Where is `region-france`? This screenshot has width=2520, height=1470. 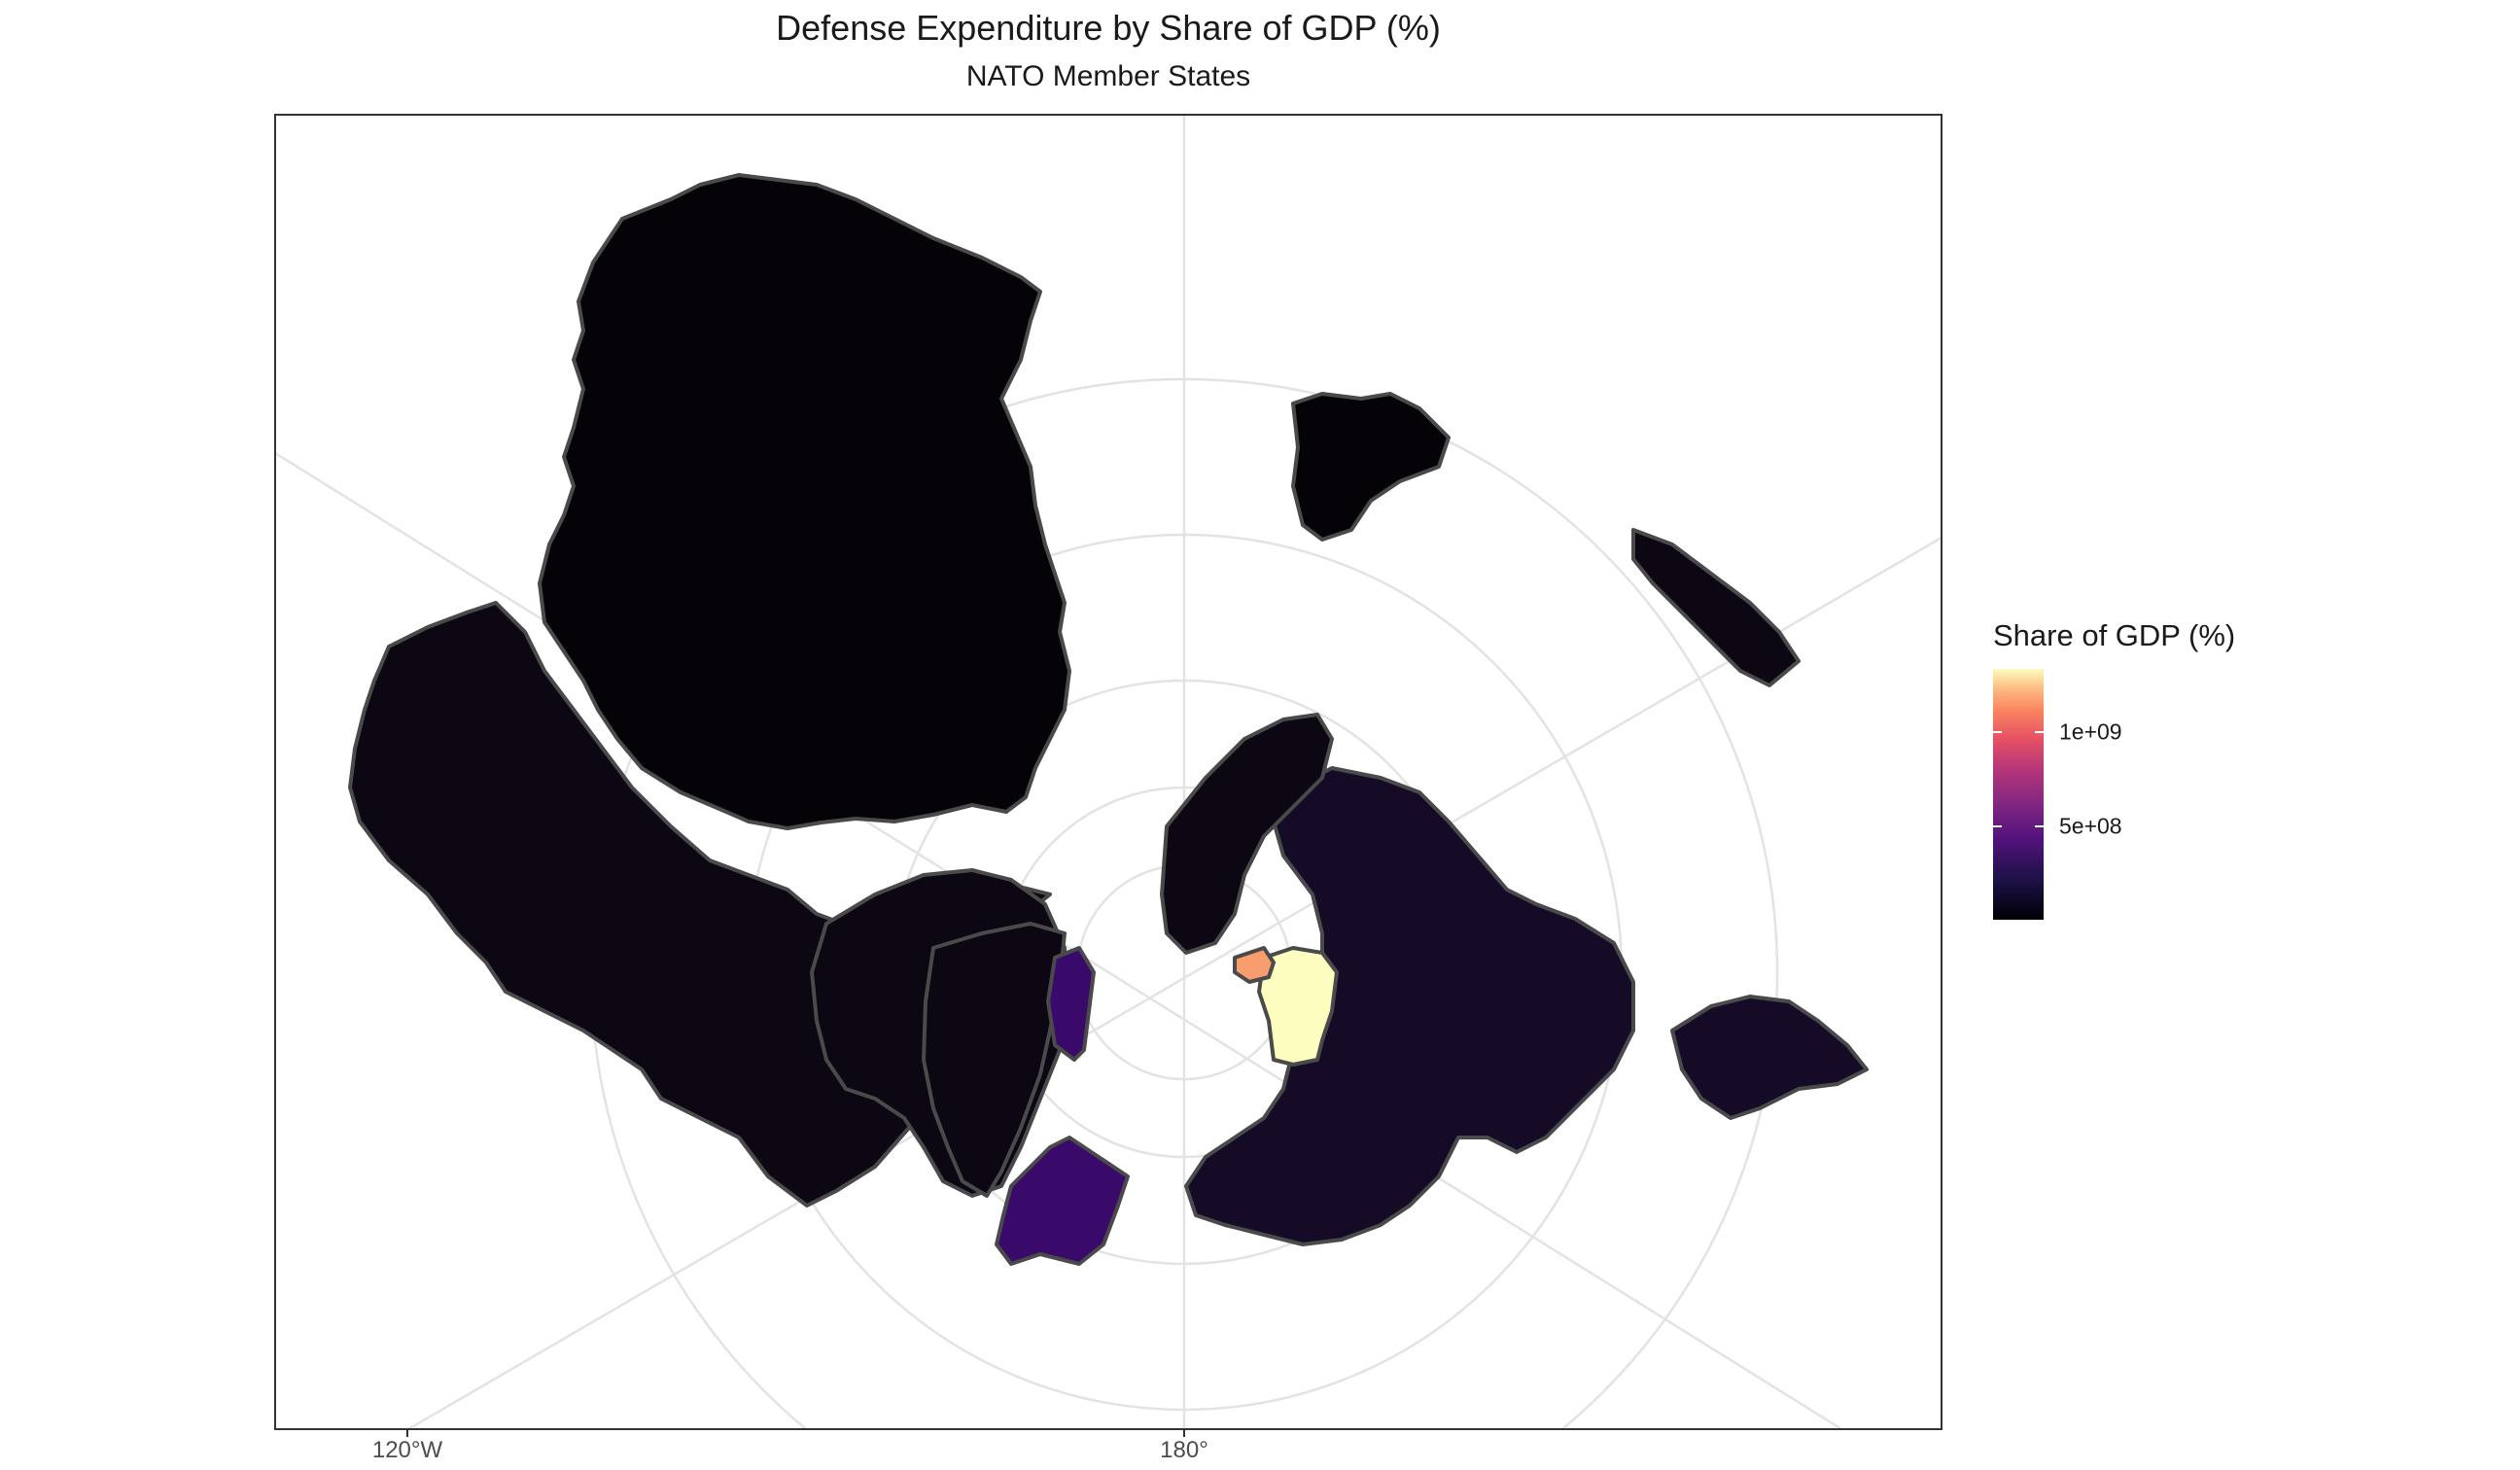 region-france is located at coordinates (1254, 965).